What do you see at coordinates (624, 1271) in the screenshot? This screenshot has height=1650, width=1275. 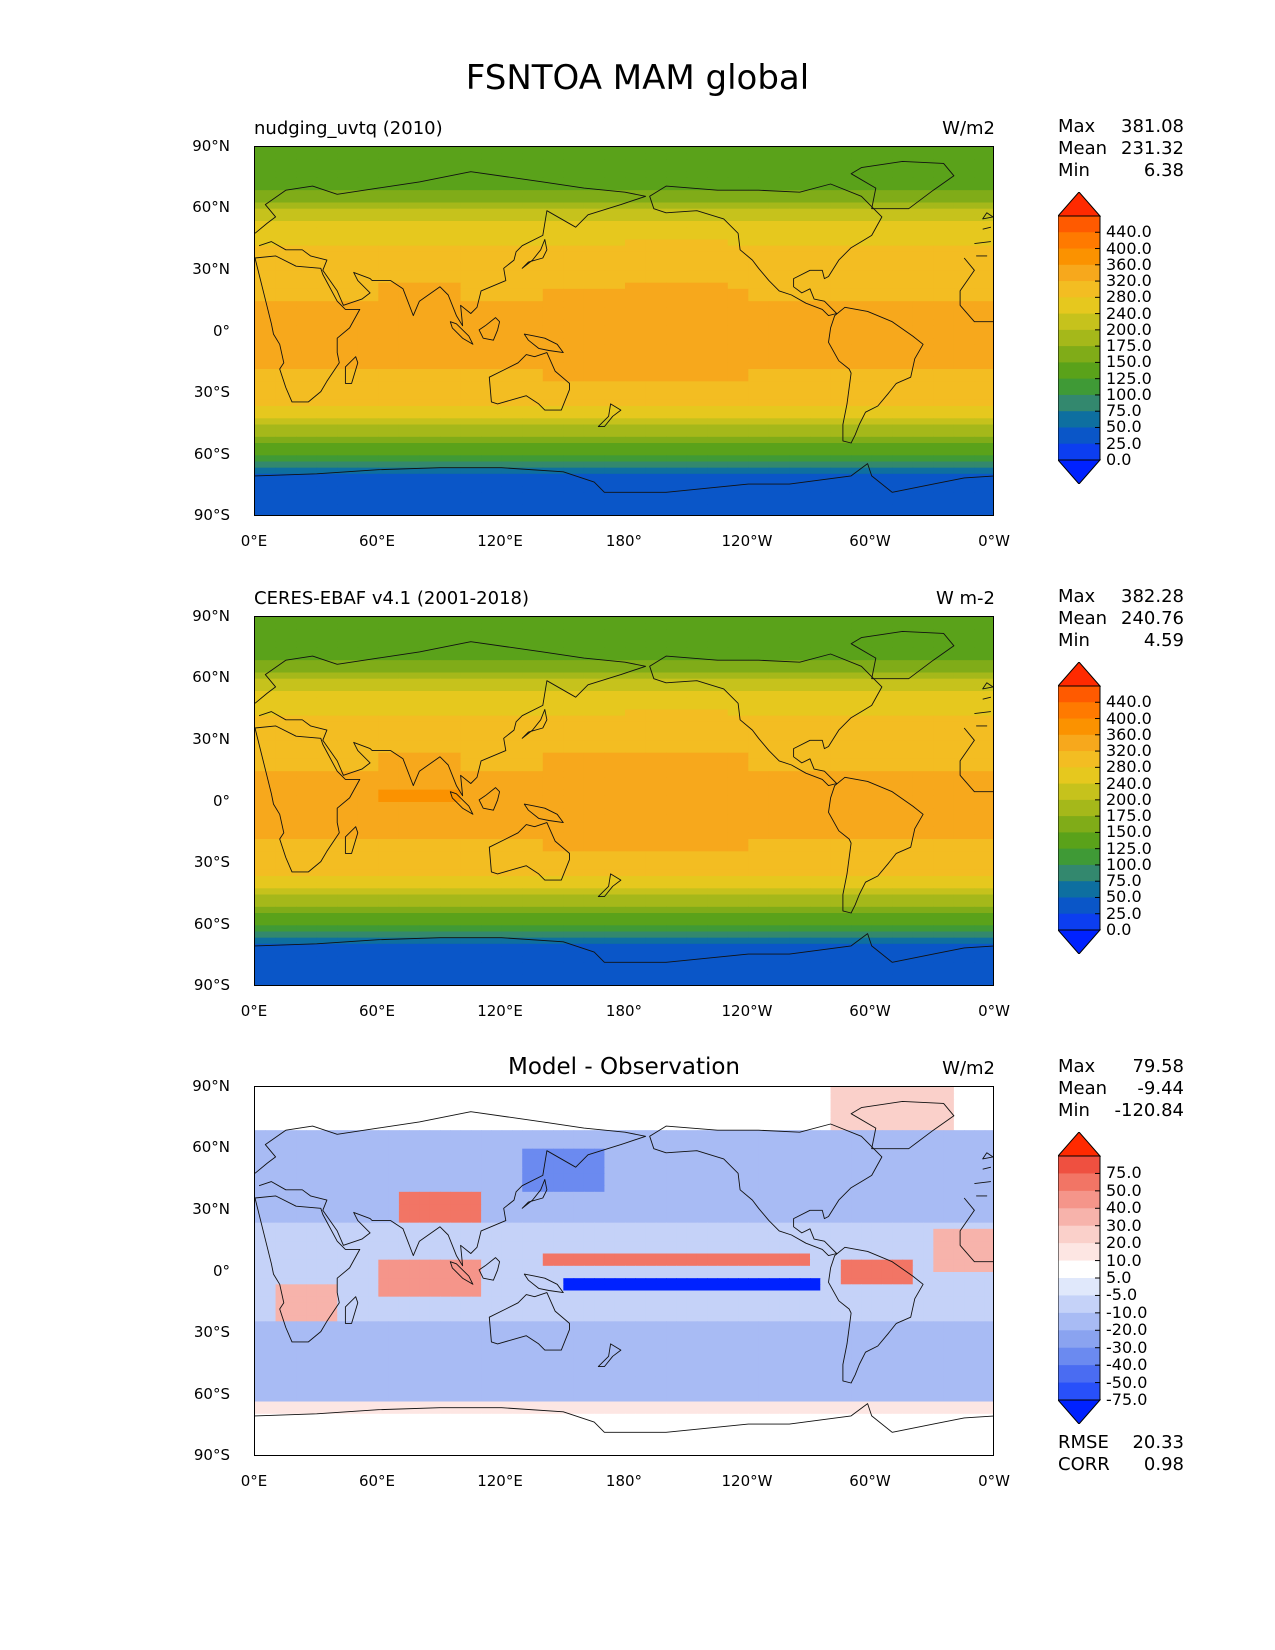 I see `map-field` at bounding box center [624, 1271].